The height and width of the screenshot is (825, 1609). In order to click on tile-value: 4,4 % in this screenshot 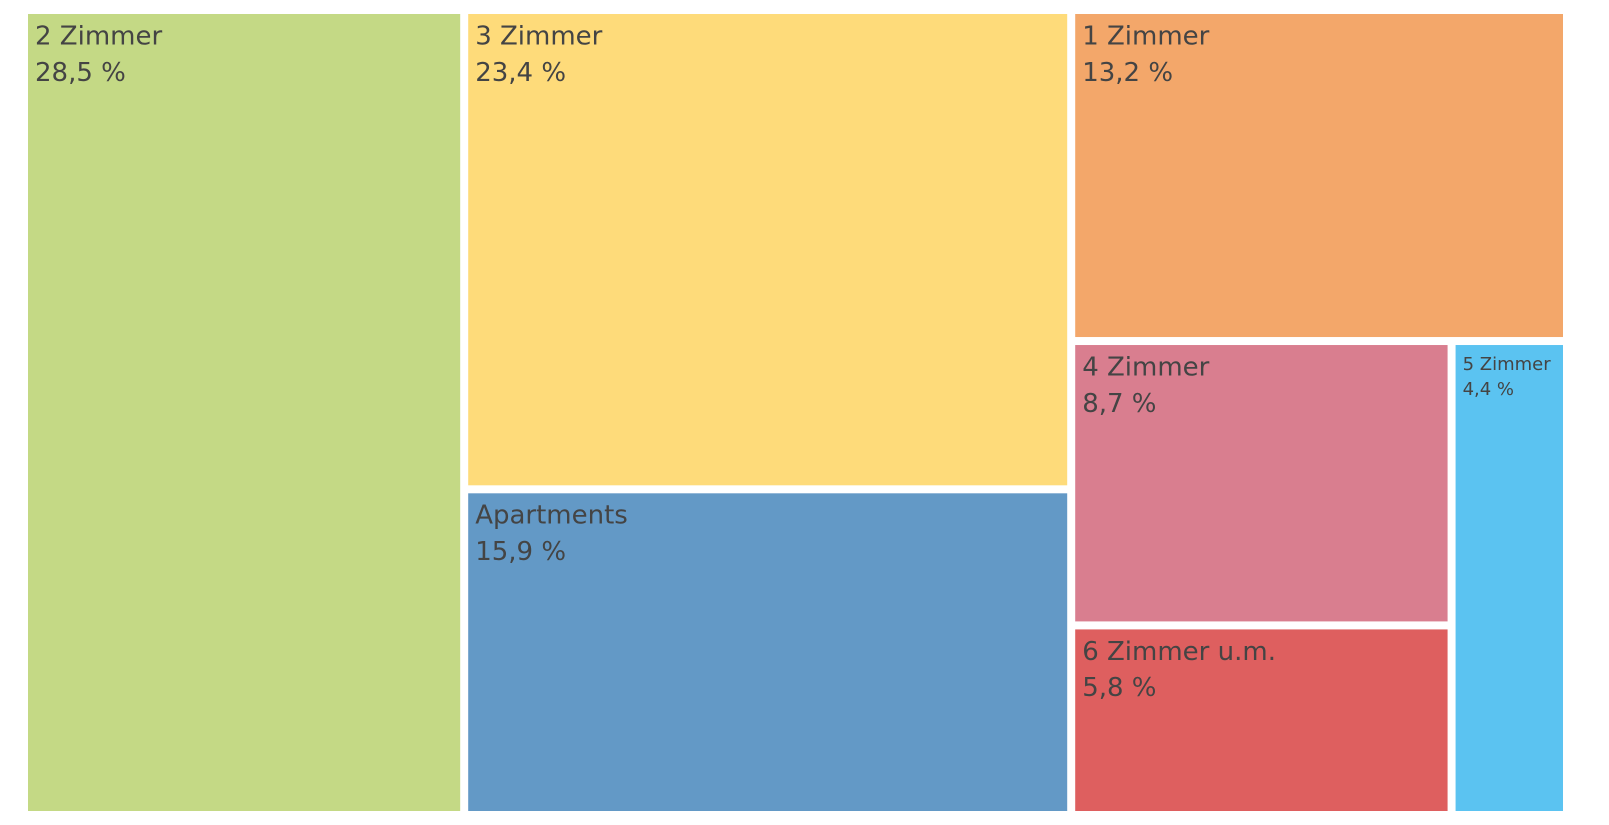, I will do `click(1488, 389)`.